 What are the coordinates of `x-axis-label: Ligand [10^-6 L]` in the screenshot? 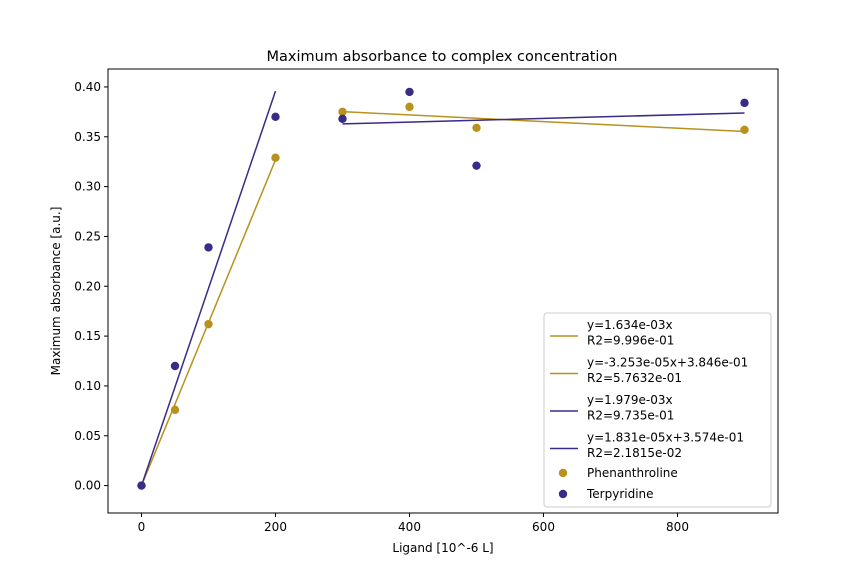 It's located at (442, 548).